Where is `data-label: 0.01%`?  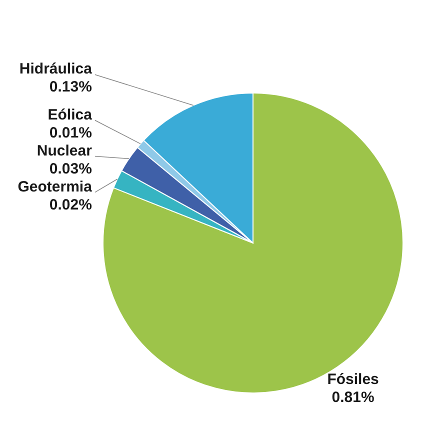
data-label: 0.01% is located at coordinates (70, 133).